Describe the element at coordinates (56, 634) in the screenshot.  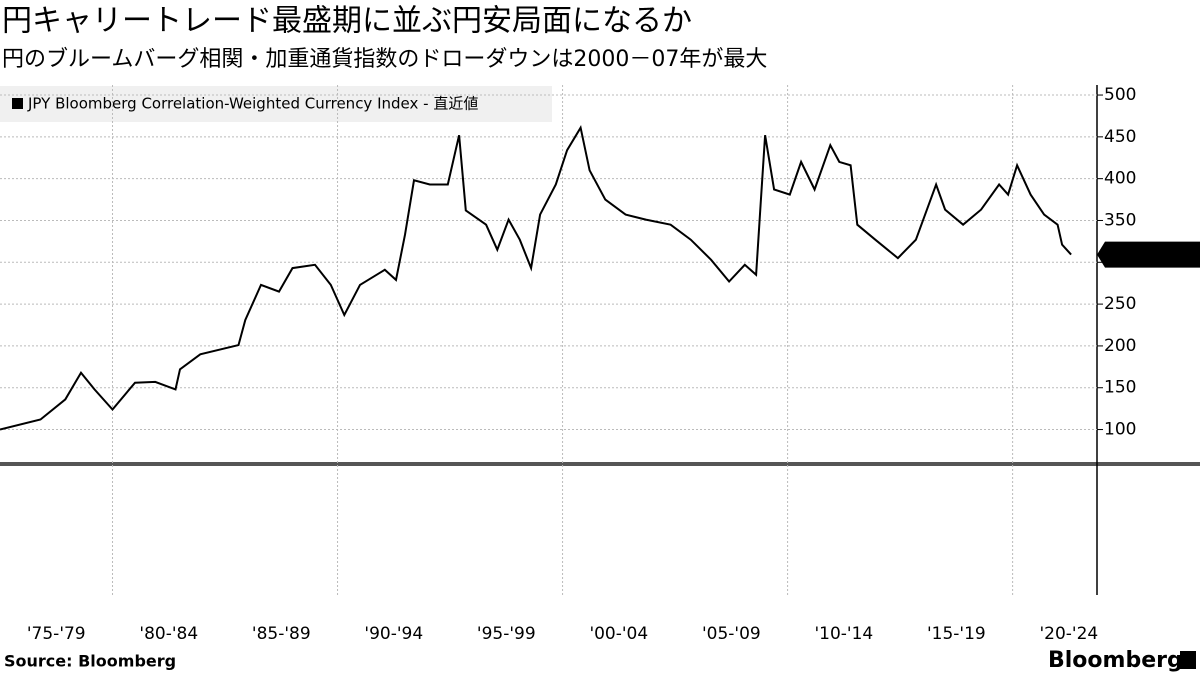
I see `x-tick-label: '75-'79` at that location.